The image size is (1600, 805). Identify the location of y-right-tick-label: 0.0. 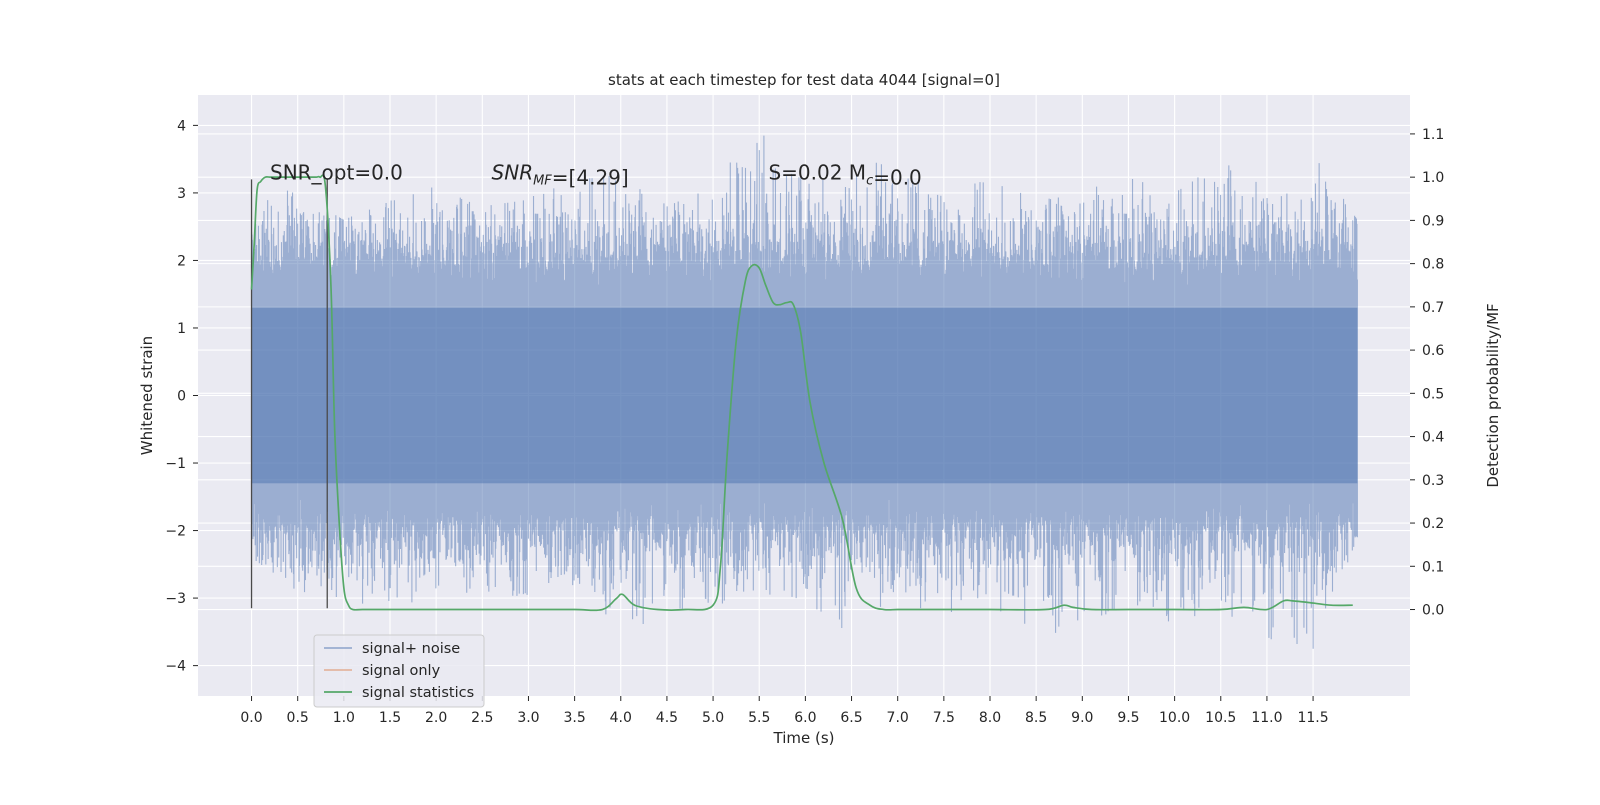
(1433, 611).